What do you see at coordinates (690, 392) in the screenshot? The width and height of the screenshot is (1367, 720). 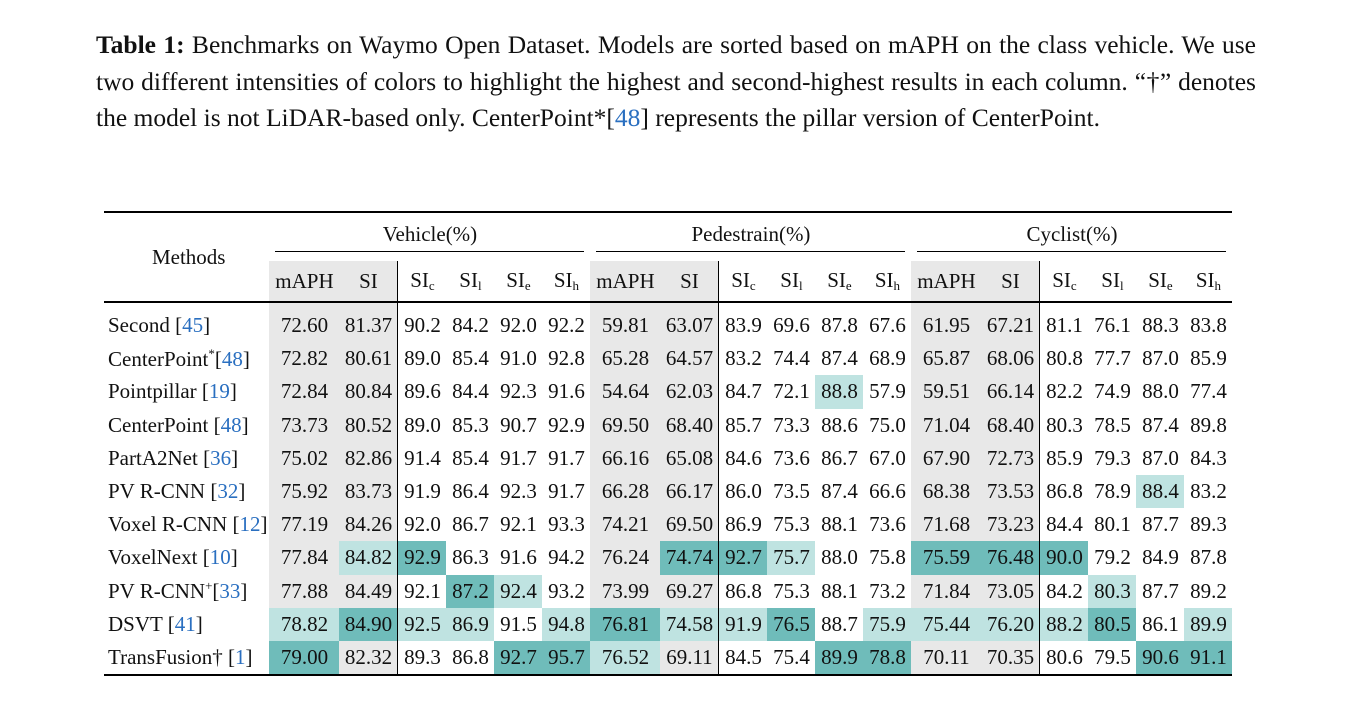 I see `table-cell: 62.03` at bounding box center [690, 392].